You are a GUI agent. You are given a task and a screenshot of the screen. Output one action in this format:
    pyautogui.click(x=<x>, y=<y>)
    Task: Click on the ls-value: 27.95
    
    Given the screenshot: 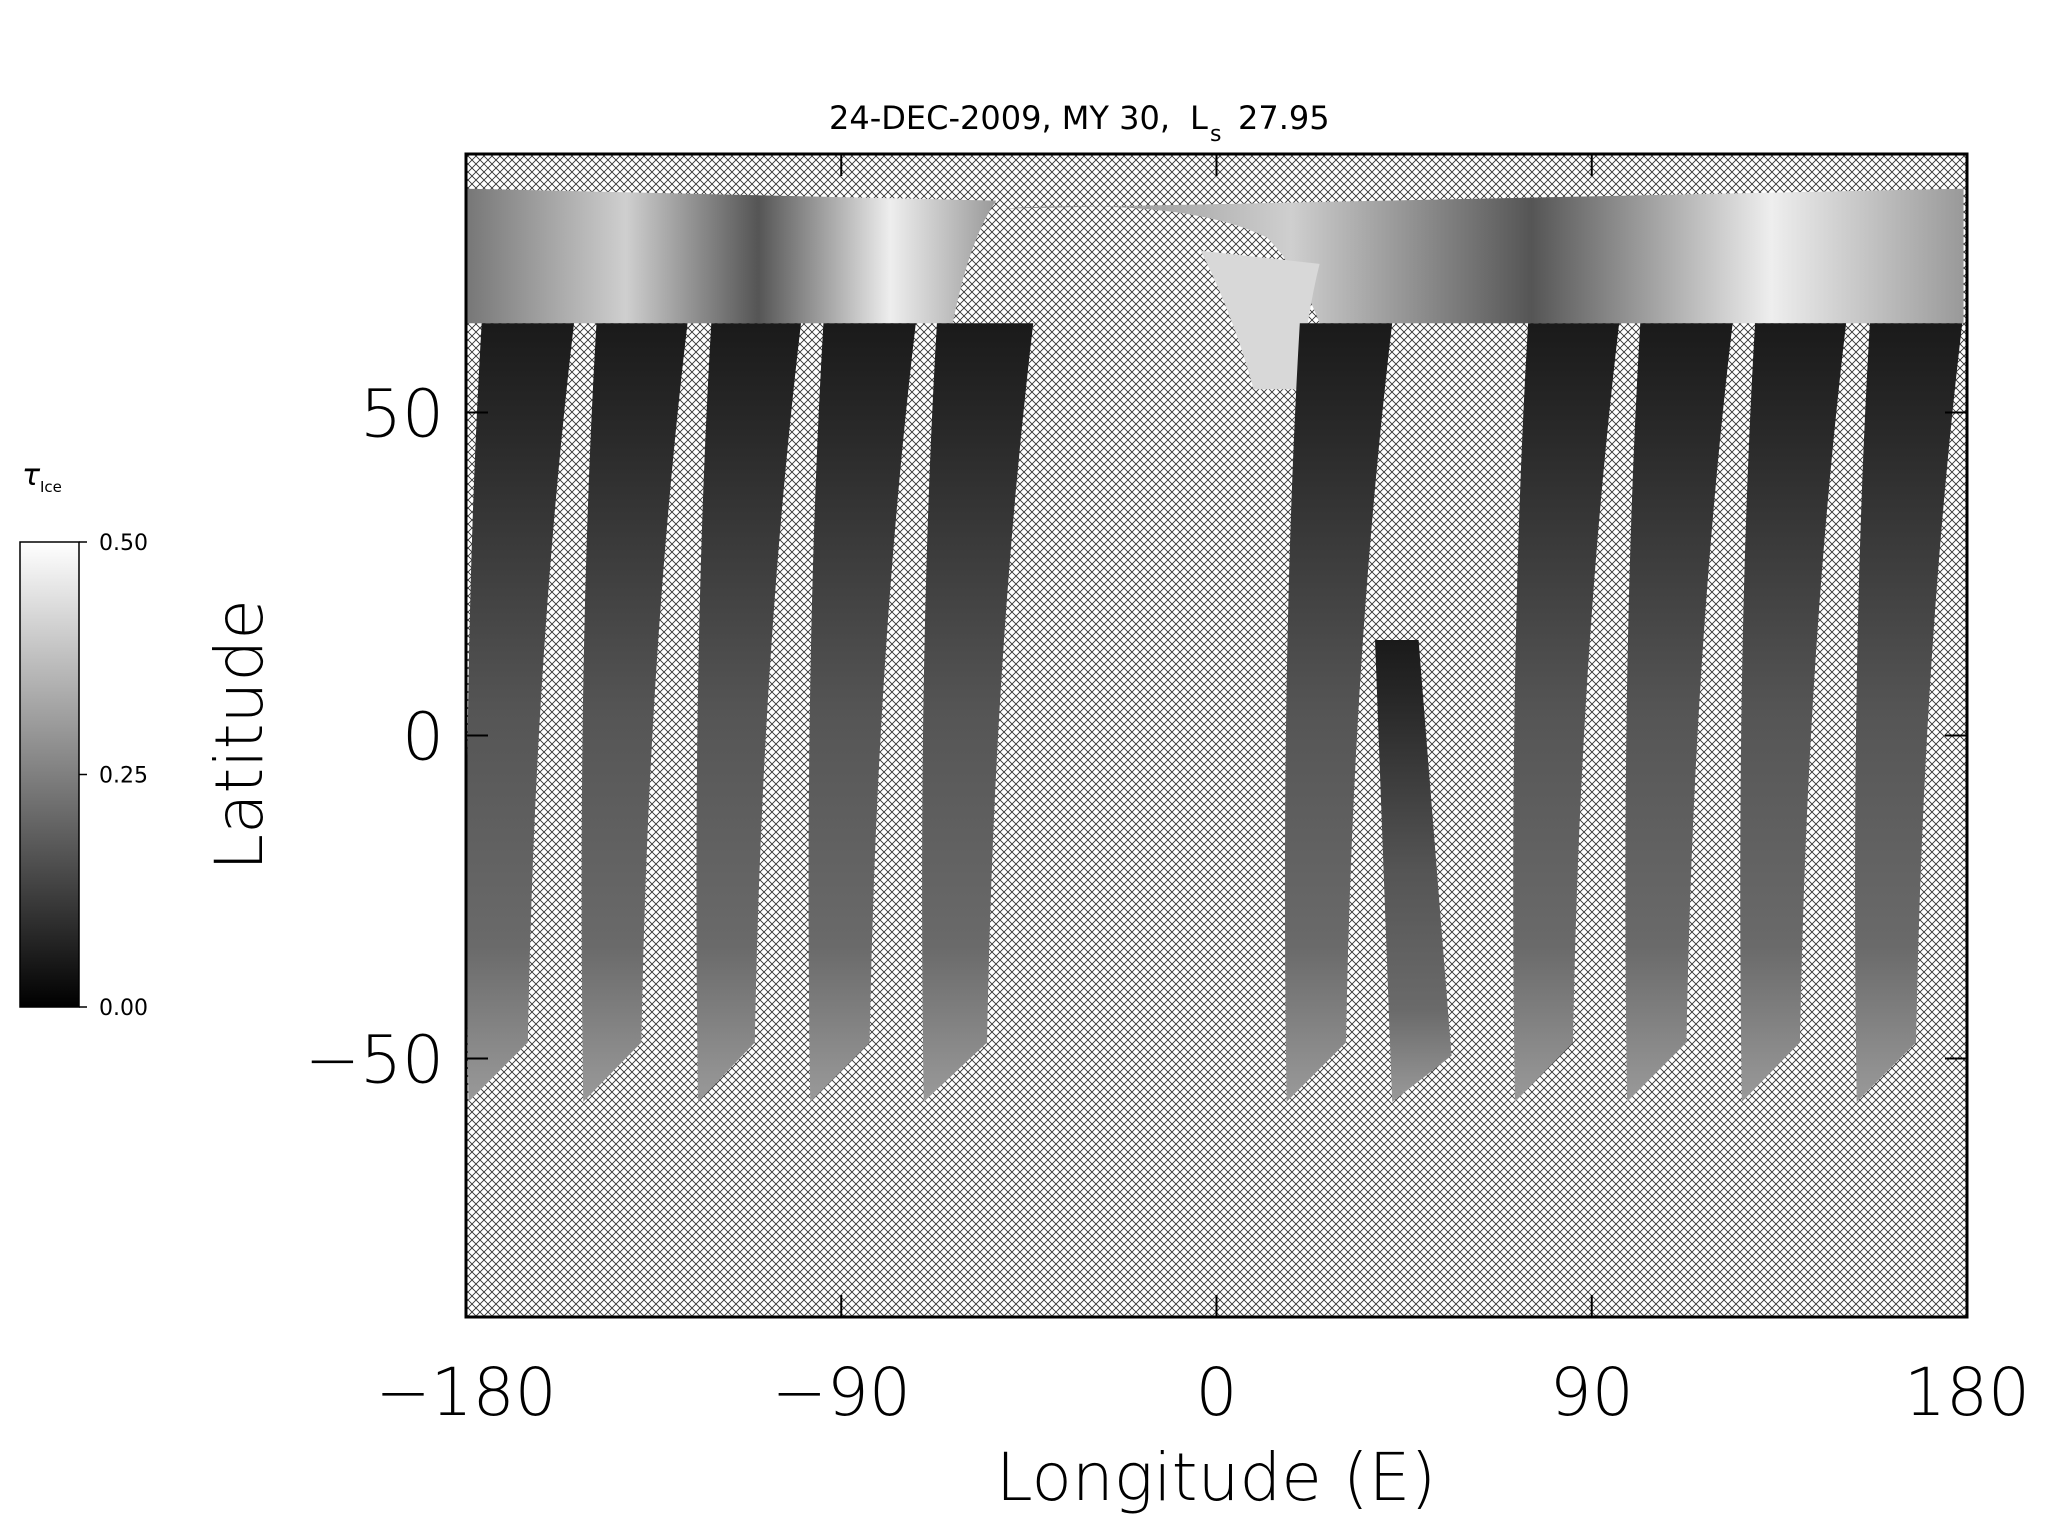 What is the action you would take?
    pyautogui.click(x=1284, y=118)
    